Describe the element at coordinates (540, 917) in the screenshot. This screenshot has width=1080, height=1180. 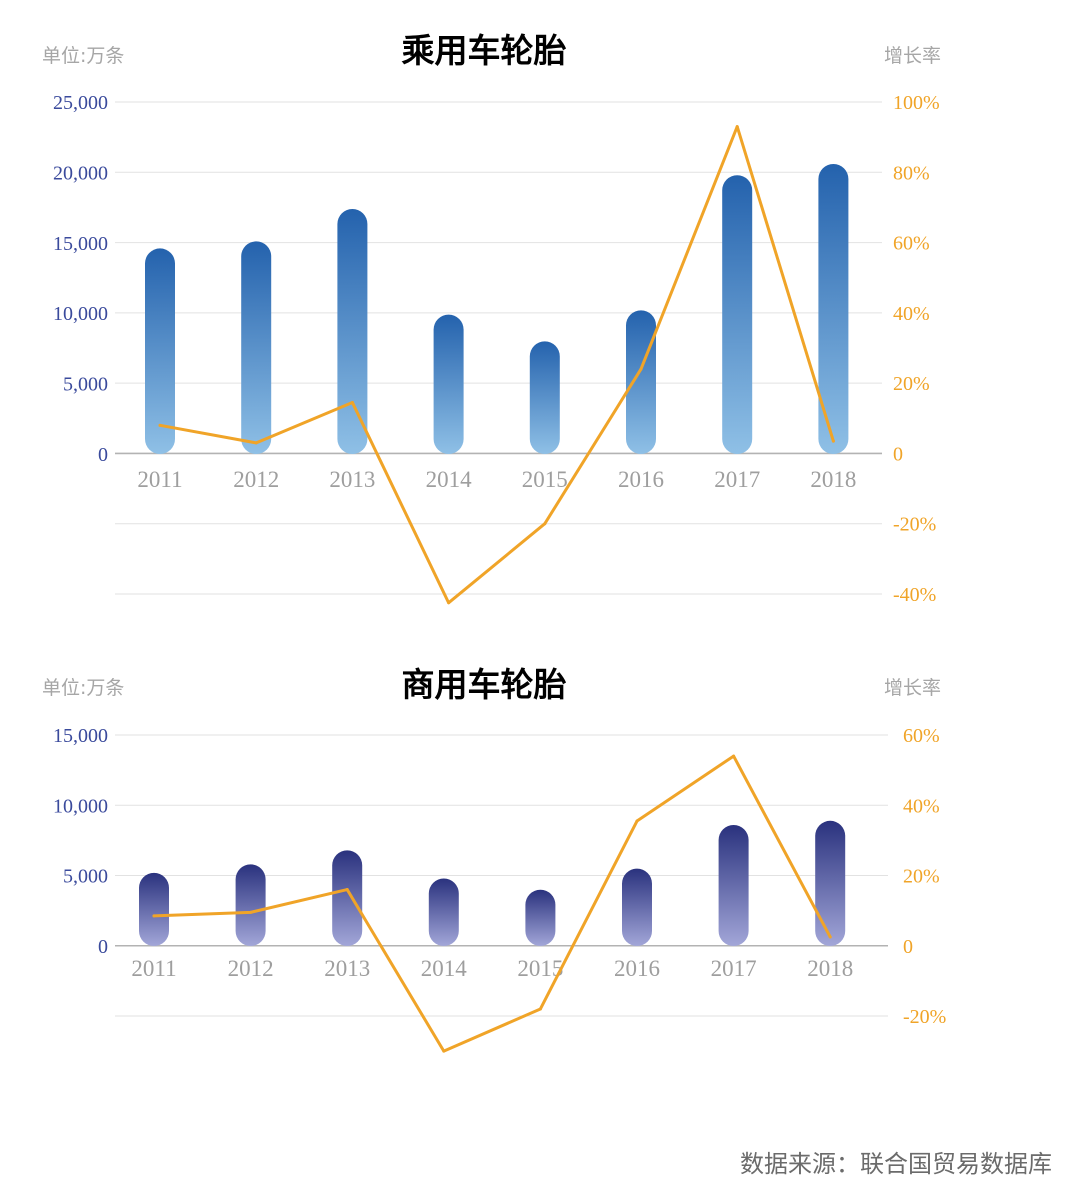
I see `chart2-bar-2015` at that location.